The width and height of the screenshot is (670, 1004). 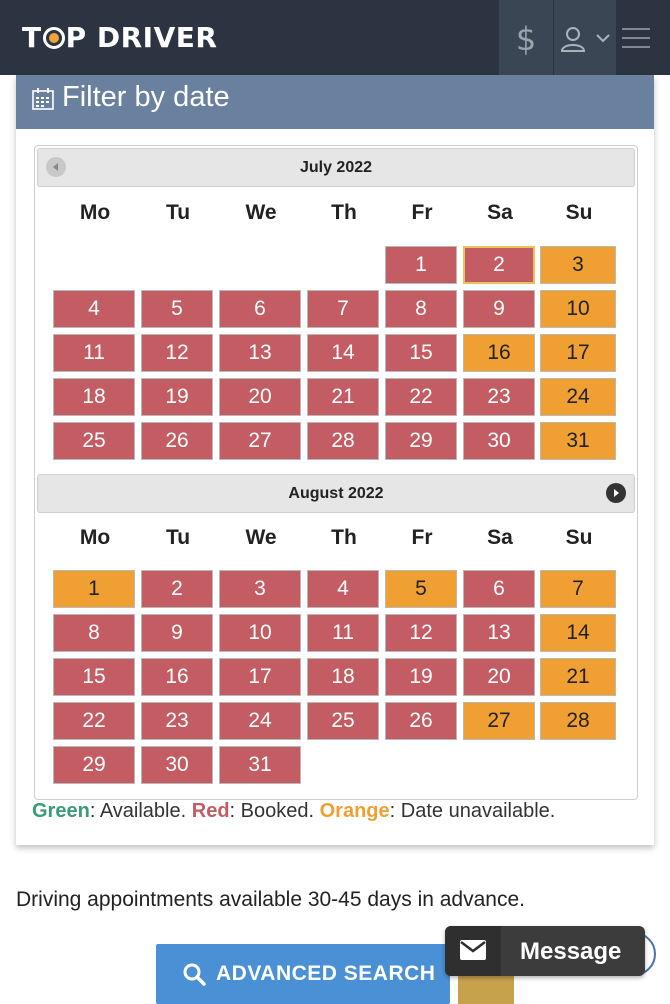 What do you see at coordinates (43, 99) in the screenshot?
I see `calendar-icon` at bounding box center [43, 99].